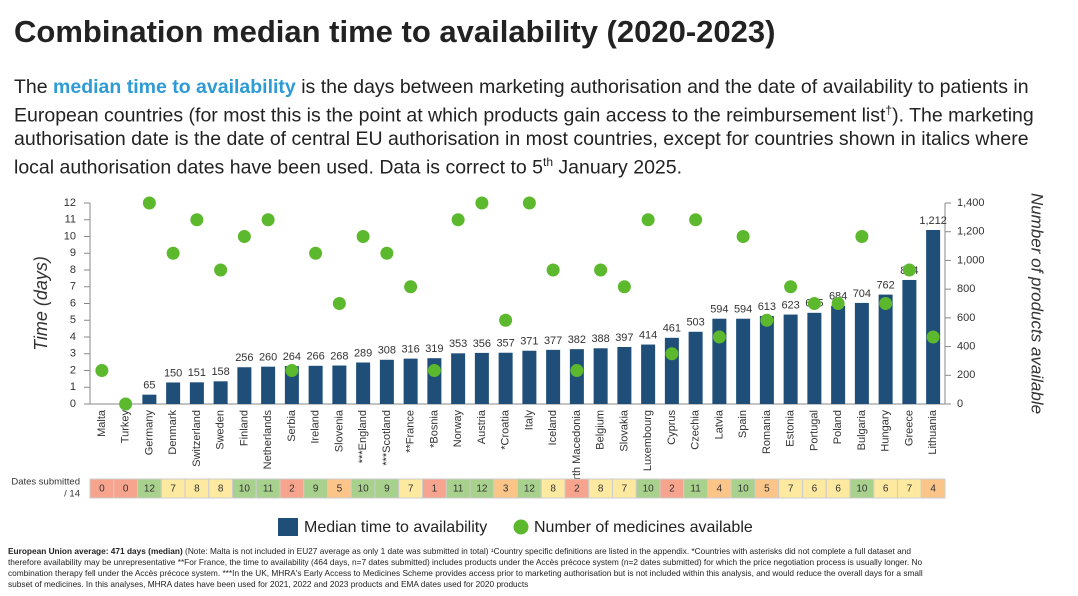 The height and width of the screenshot is (596, 1078). I want to click on legend-label: Number of medicines available, so click(643, 527).